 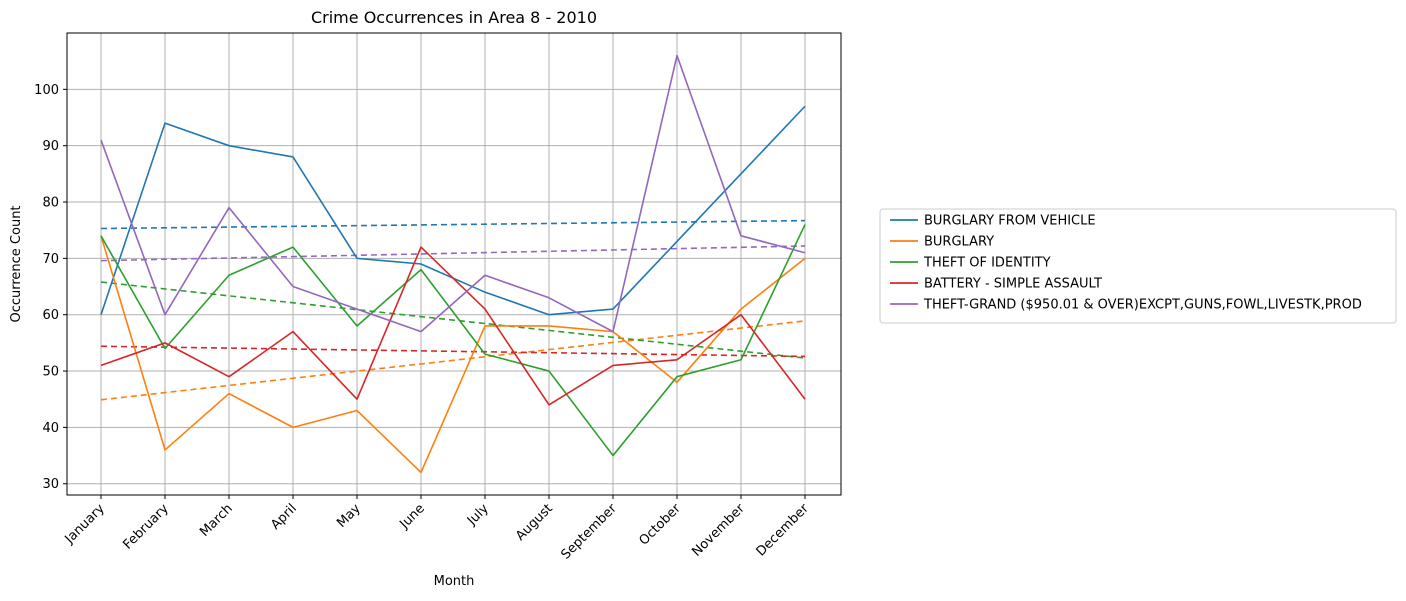 I want to click on x-tick-label: July, so click(x=478, y=515).